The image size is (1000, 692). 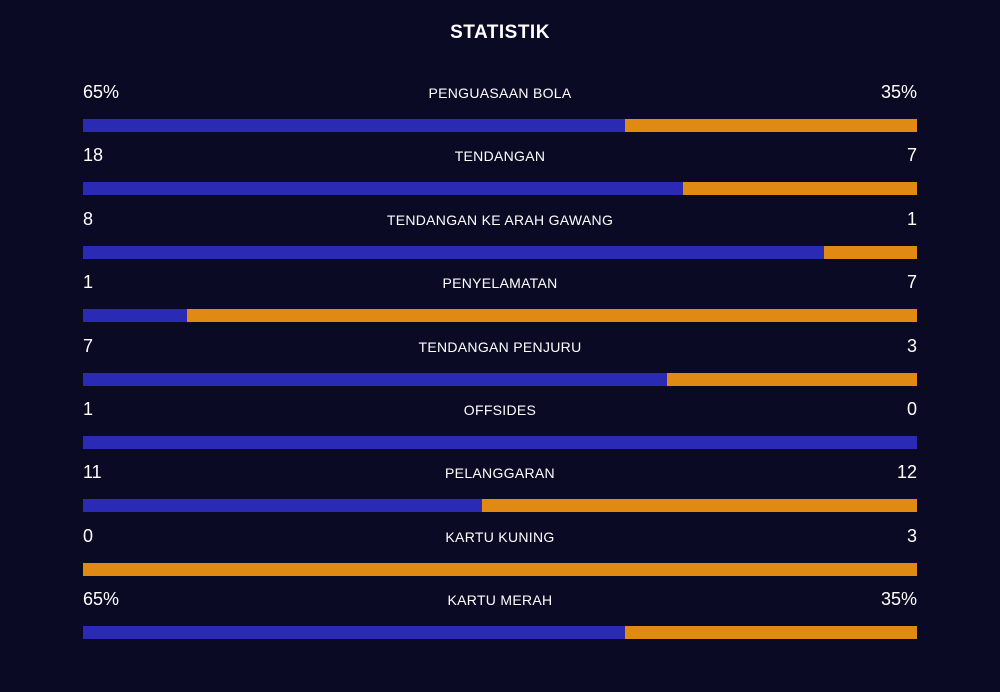 I want to click on stat-label: TENDANGAN, so click(x=500, y=156).